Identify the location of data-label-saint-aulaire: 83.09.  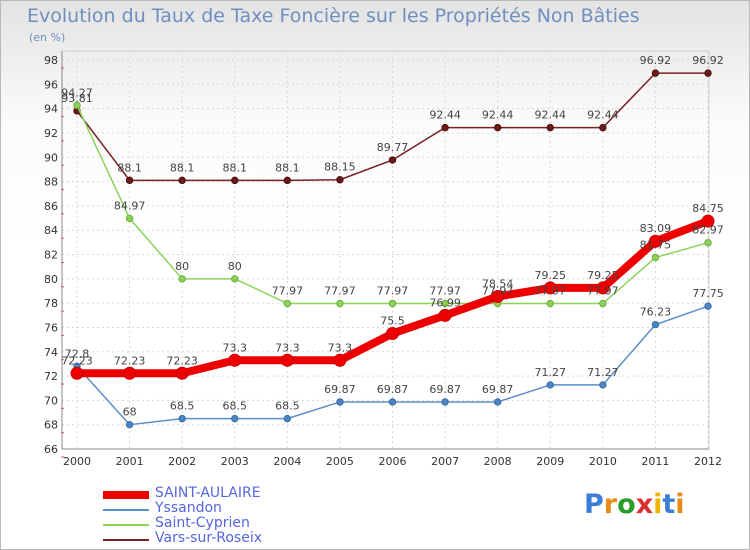
(656, 228).